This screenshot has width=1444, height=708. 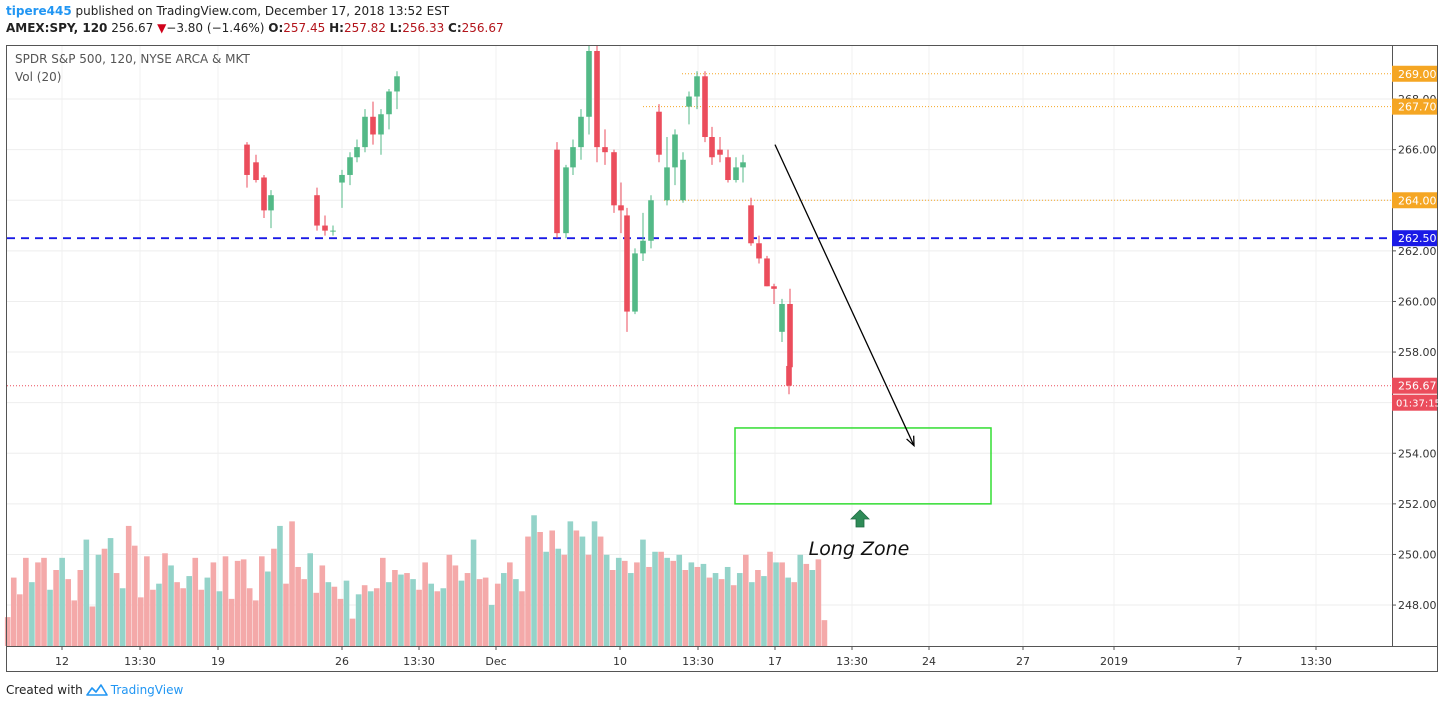 I want to click on down-arrow-icon: ▼, so click(x=162, y=28).